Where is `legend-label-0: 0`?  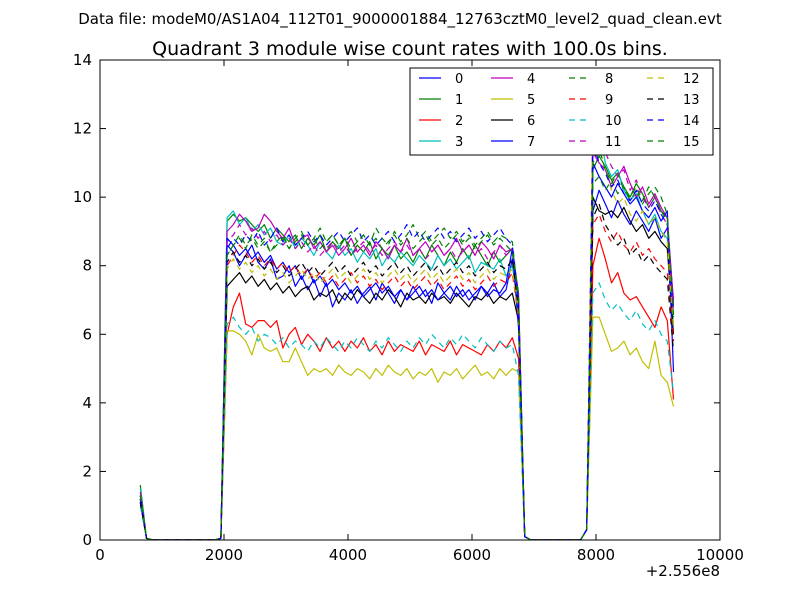 legend-label-0: 0 is located at coordinates (459, 79).